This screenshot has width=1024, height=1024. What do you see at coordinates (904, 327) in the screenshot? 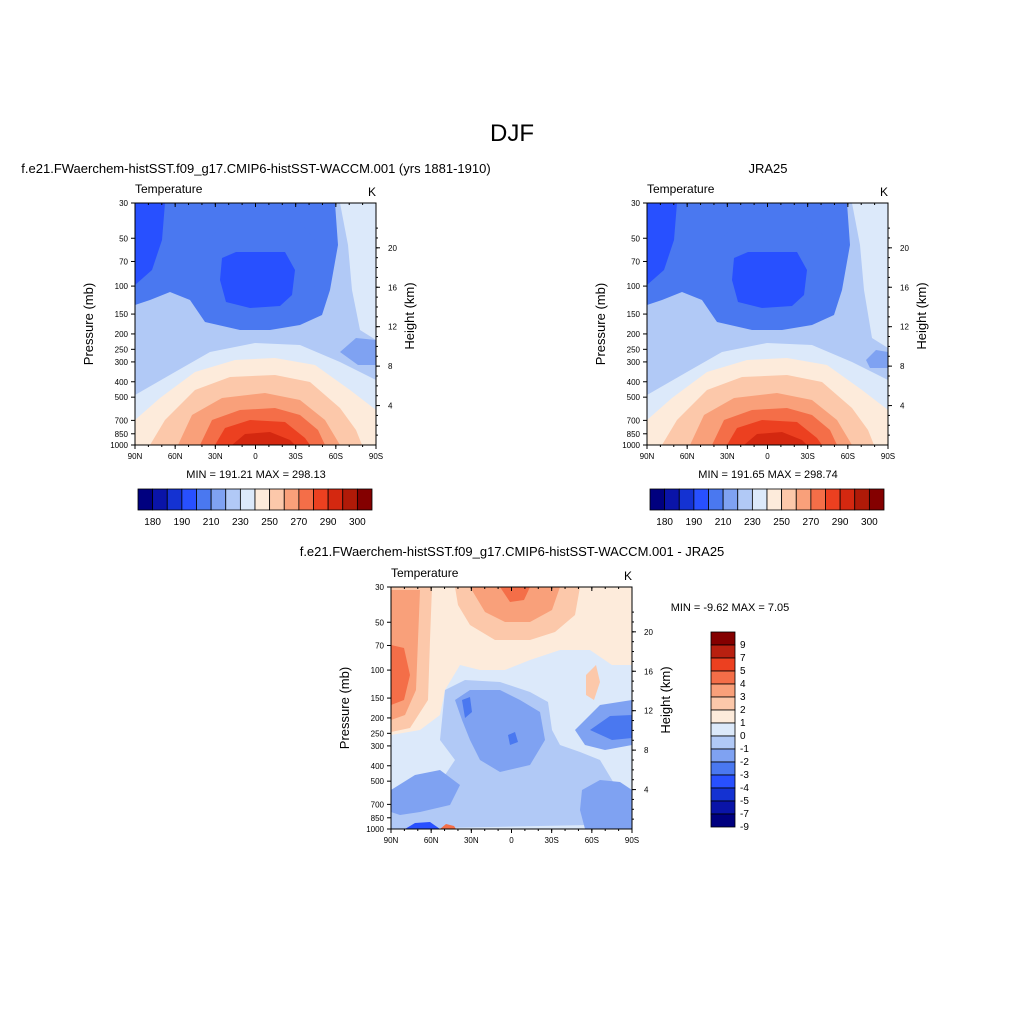
I see `height-tick-label: 12` at bounding box center [904, 327].